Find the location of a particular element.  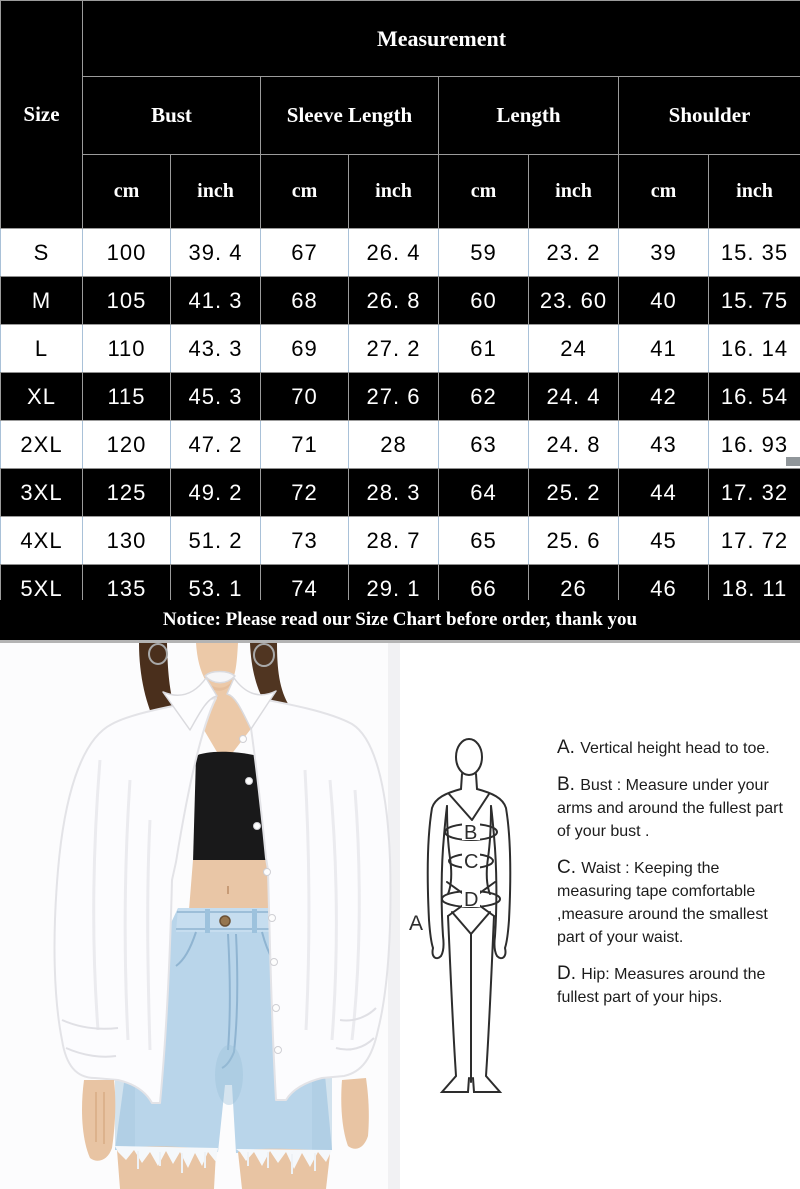

value-cell: 69 is located at coordinates (304, 348).